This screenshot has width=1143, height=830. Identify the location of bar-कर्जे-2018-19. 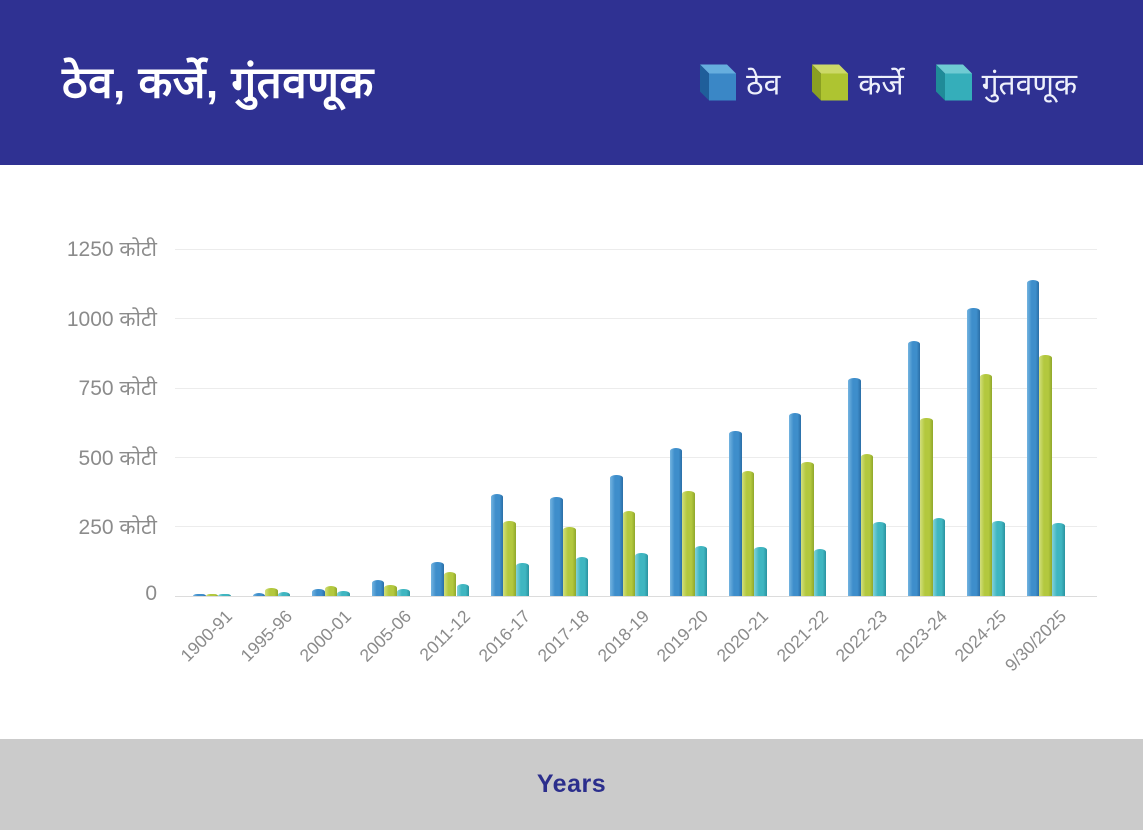
(629, 554).